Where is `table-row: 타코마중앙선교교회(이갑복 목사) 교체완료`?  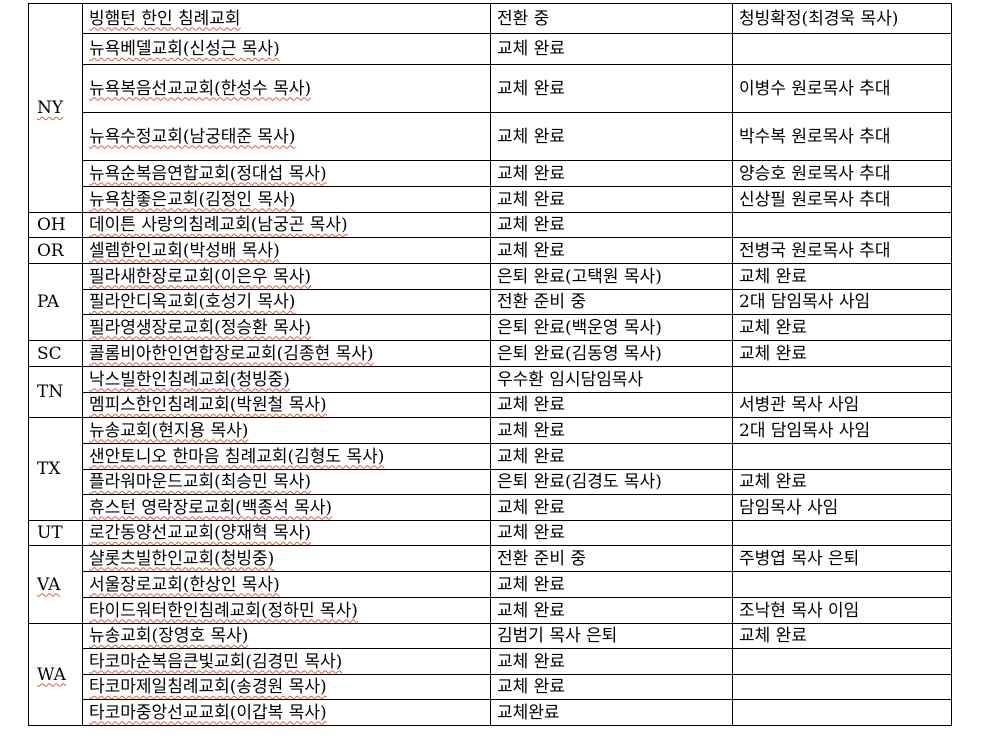
table-row: 타코마중앙선교교회(이갑복 목사) 교체완료 is located at coordinates (490, 712).